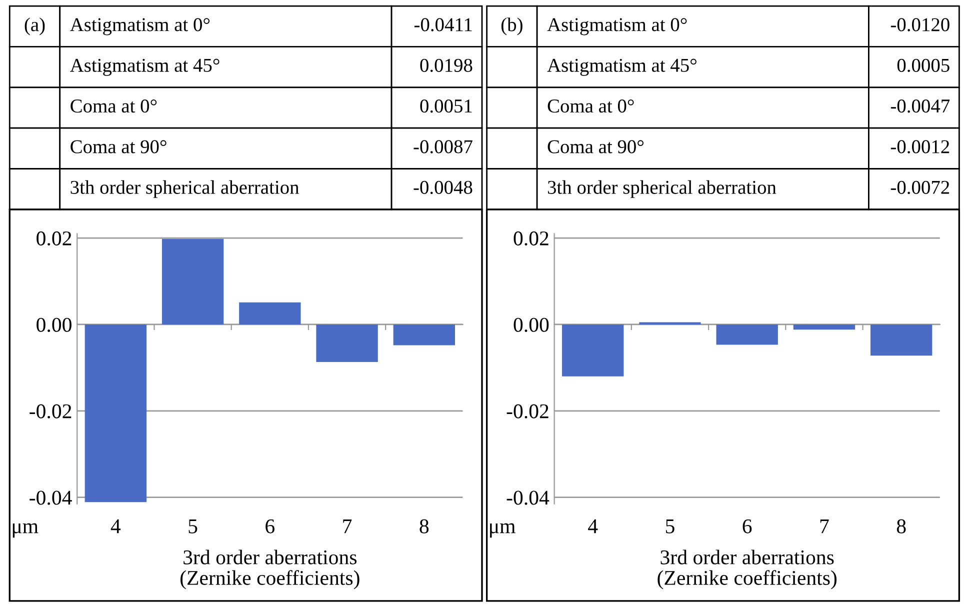 The image size is (964, 607). What do you see at coordinates (443, 25) in the screenshot?
I see `text: -0.0411` at bounding box center [443, 25].